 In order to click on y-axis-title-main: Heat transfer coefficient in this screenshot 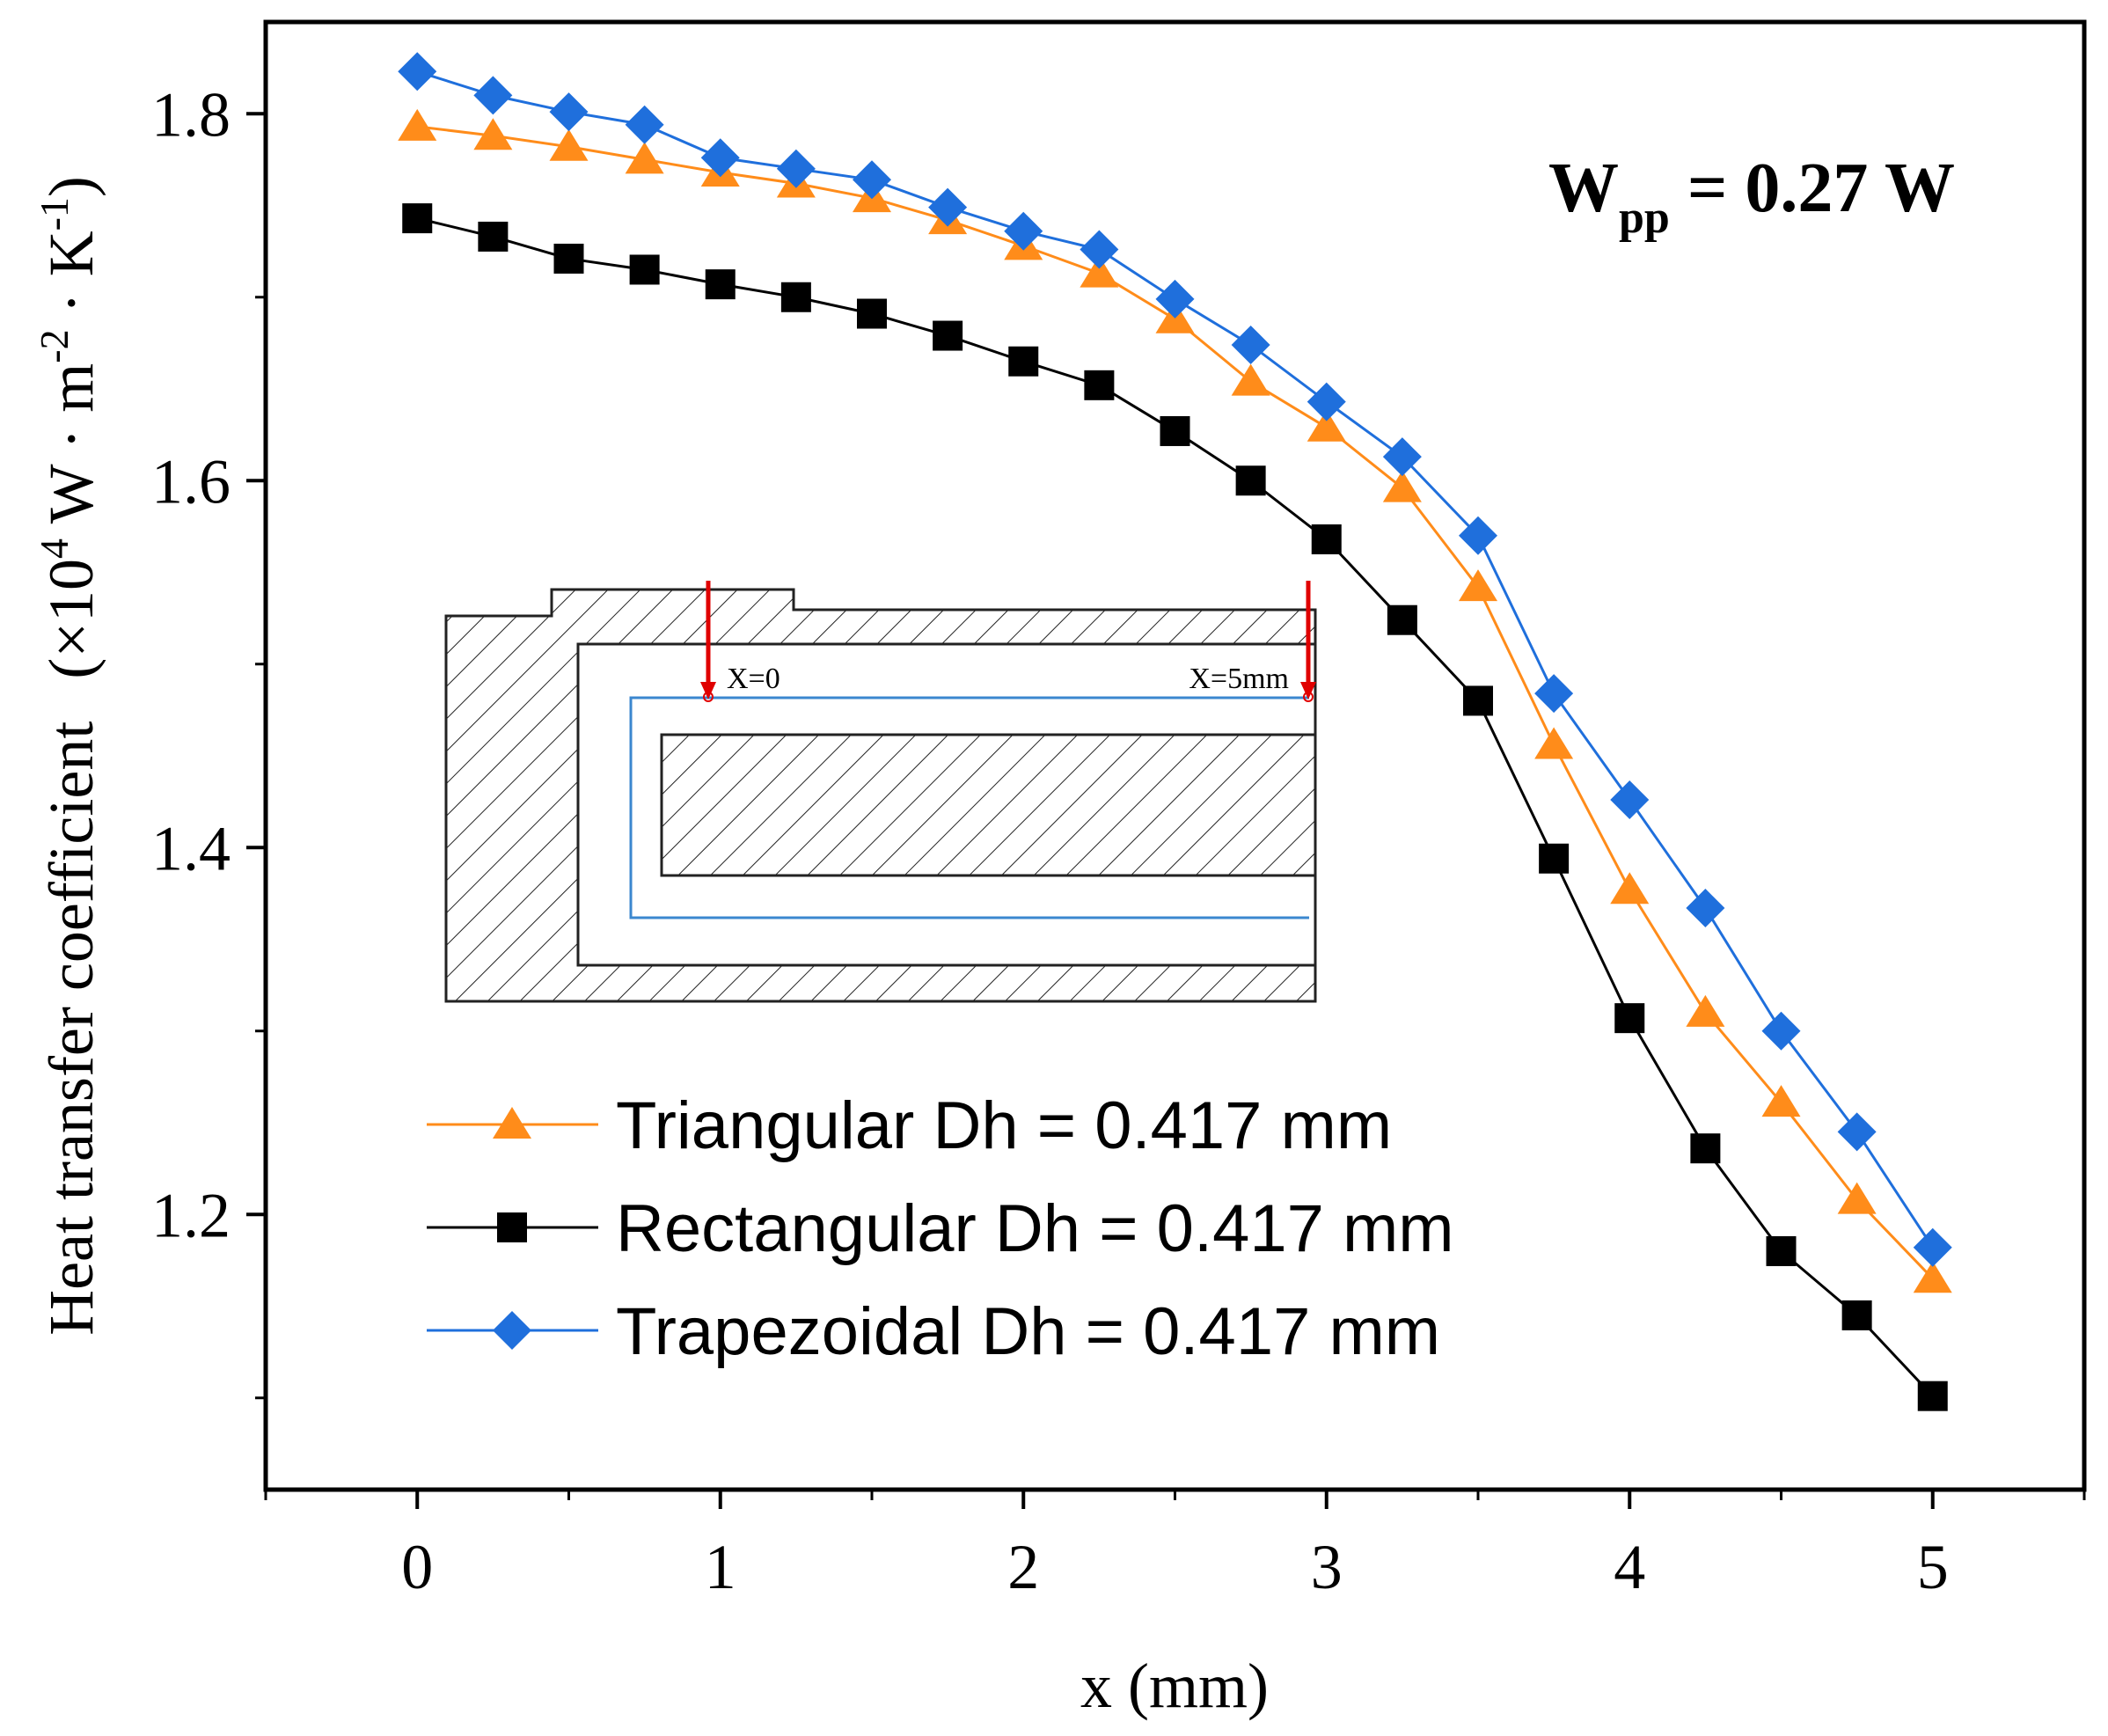, I will do `click(71, 1029)`.